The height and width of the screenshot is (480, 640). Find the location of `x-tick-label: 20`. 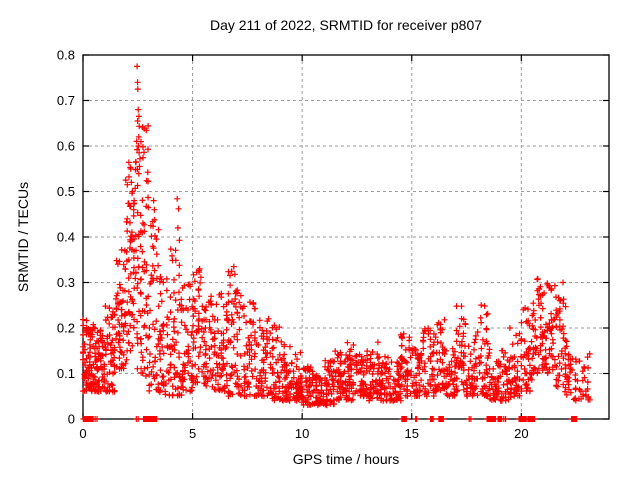

x-tick-label: 20 is located at coordinates (521, 433).